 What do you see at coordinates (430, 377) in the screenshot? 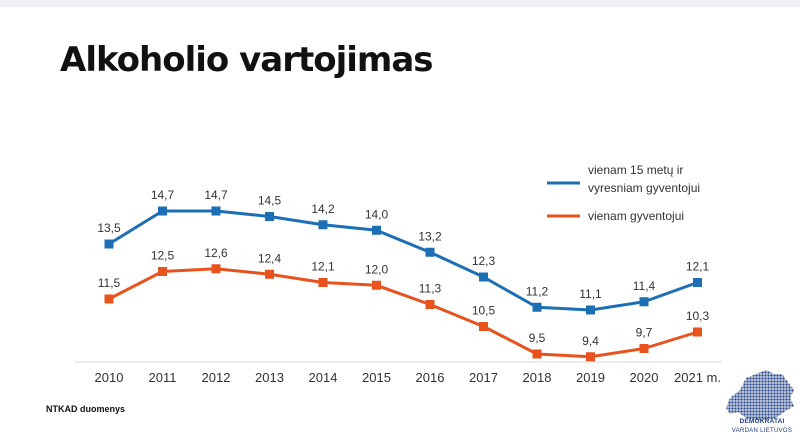
I see `x-tick-label: 2016` at bounding box center [430, 377].